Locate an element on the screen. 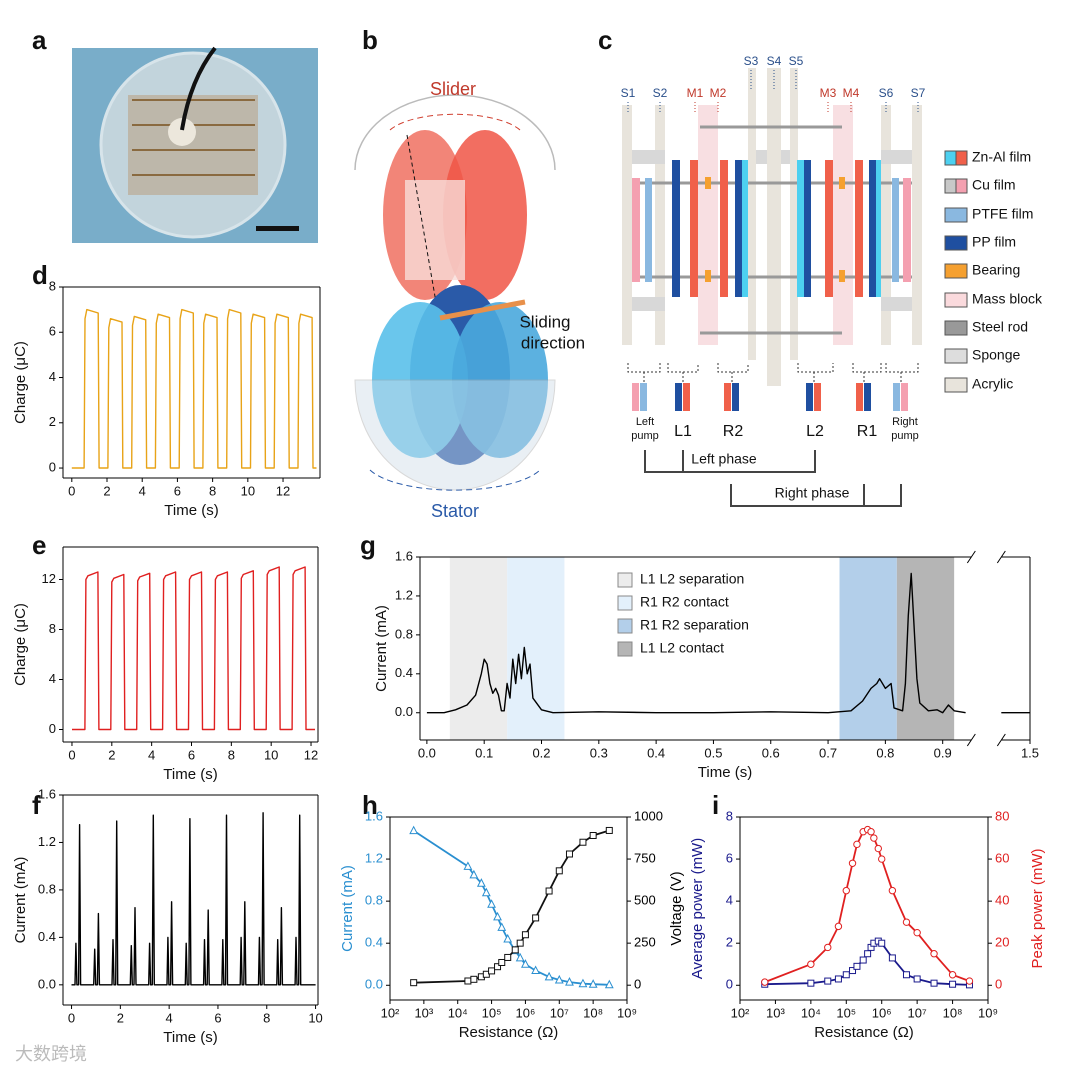 The image size is (1080, 1080). x-tick-label: 0.1 is located at coordinates (484, 752).